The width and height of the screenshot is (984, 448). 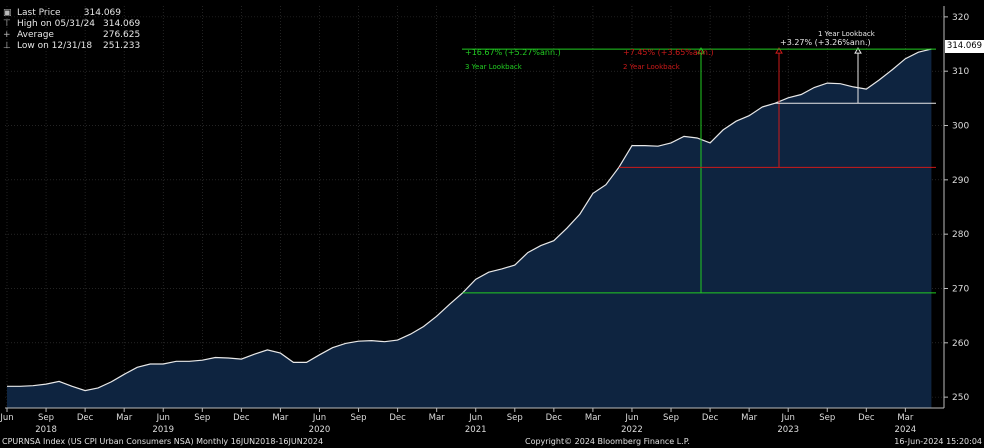 I want to click on y-tick-label: 280, so click(x=960, y=235).